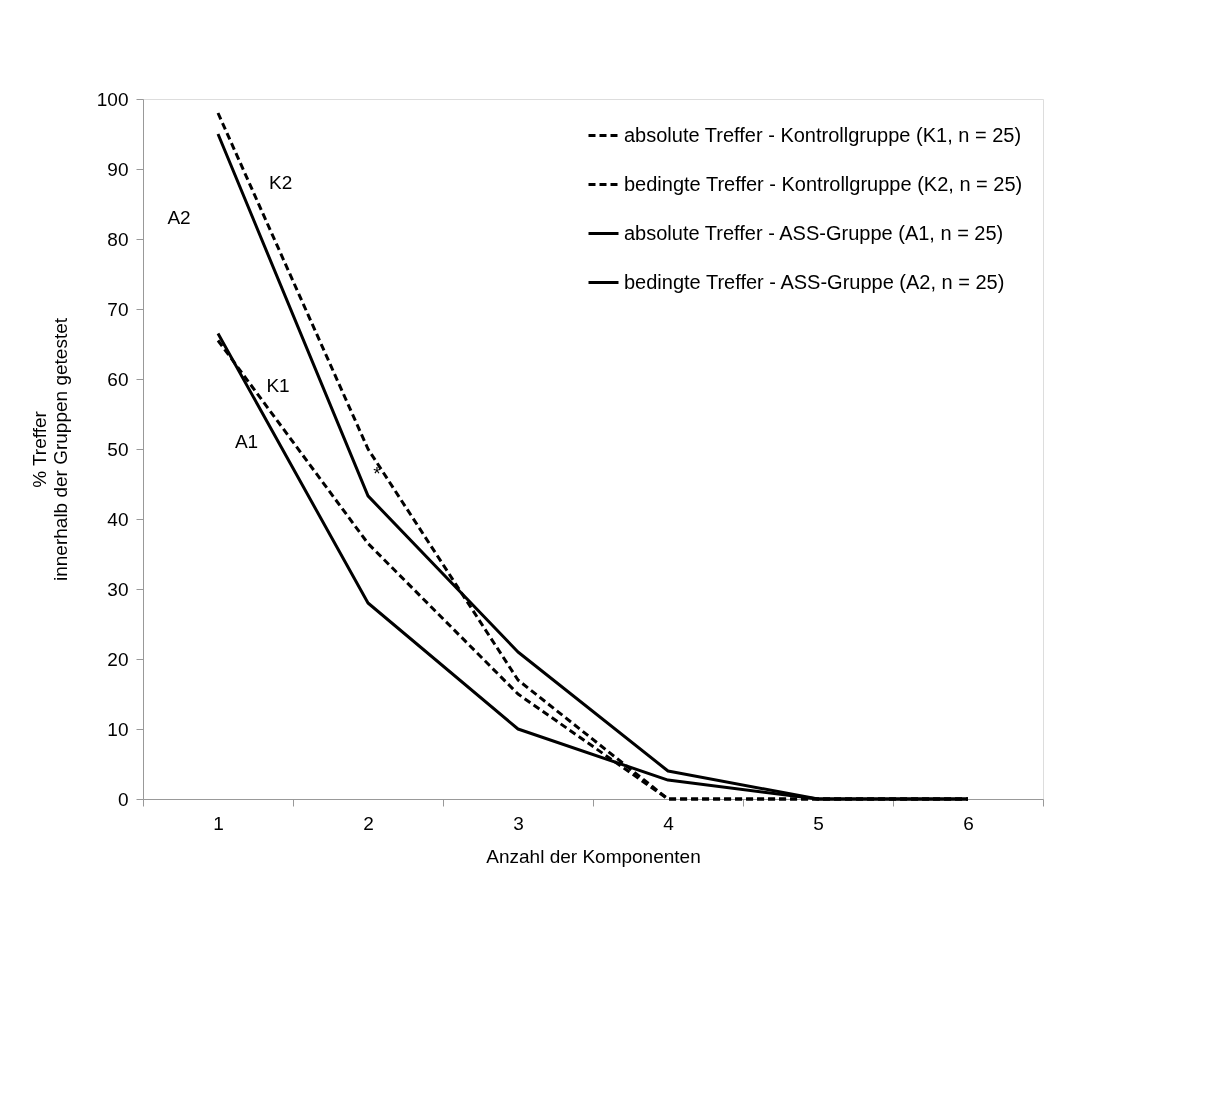 This screenshot has height=1119, width=1209. I want to click on y-tick-label: 30, so click(118, 589).